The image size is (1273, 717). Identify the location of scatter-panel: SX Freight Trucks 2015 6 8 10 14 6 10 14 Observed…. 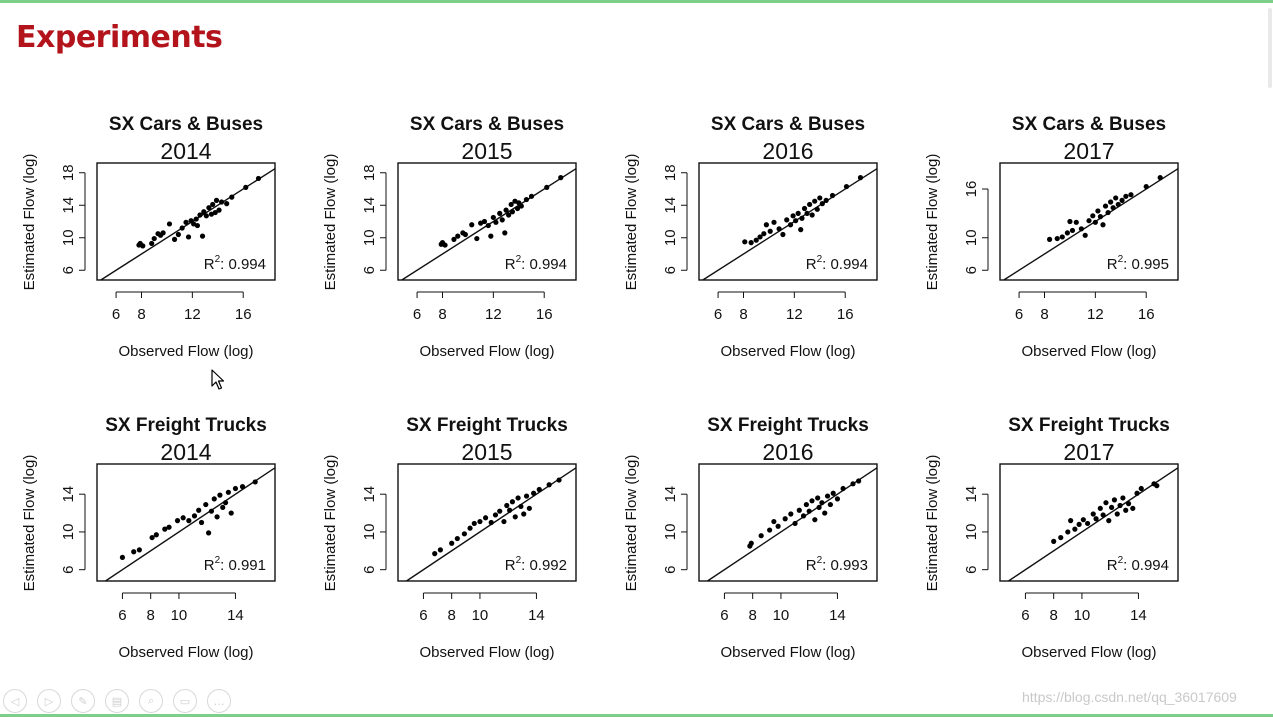
(451, 559).